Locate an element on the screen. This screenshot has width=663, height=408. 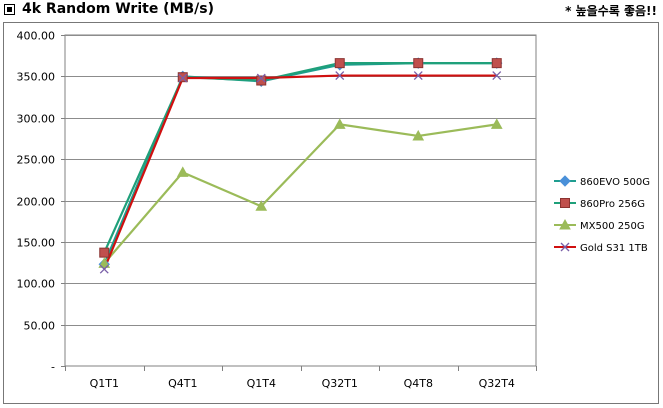
y-tick-label: 200.00 is located at coordinates (36, 202).